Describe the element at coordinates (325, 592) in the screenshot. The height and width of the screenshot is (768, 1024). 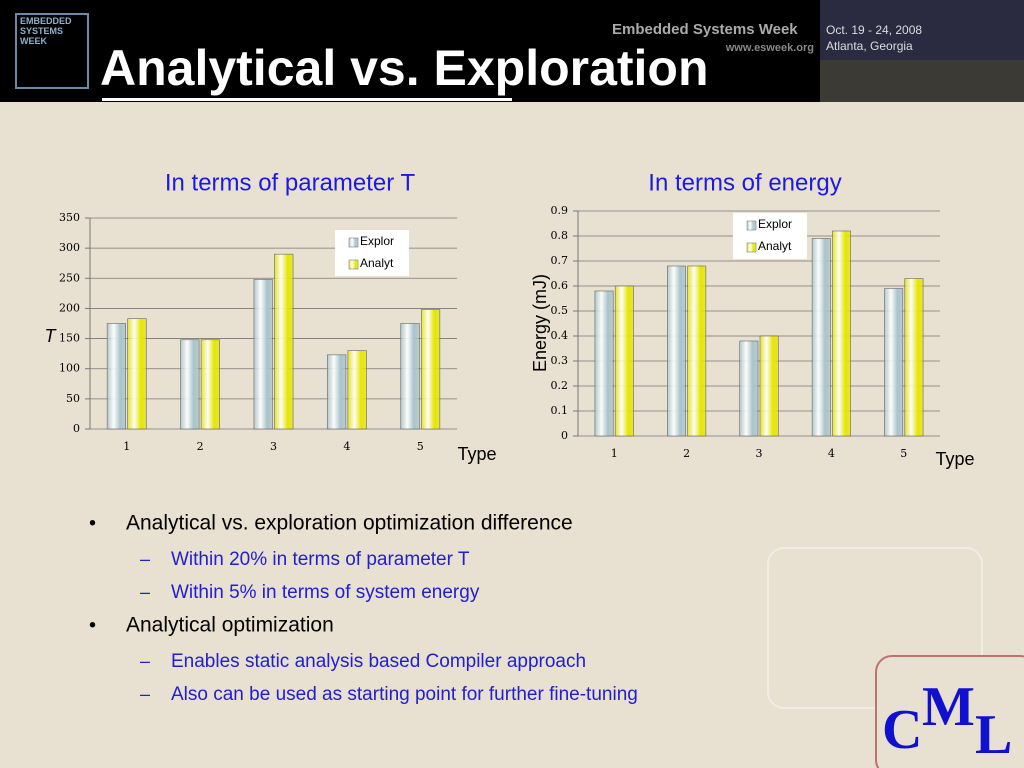
I see `sub-bullet: Within 5% in terms of system energy` at that location.